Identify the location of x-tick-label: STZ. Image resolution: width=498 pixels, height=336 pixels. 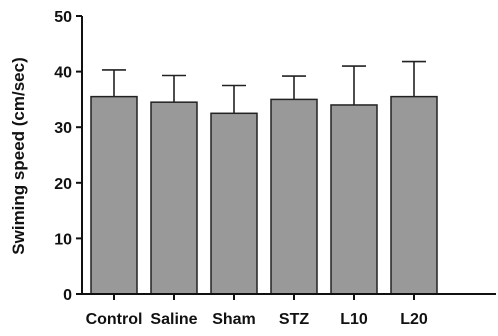
(294, 319).